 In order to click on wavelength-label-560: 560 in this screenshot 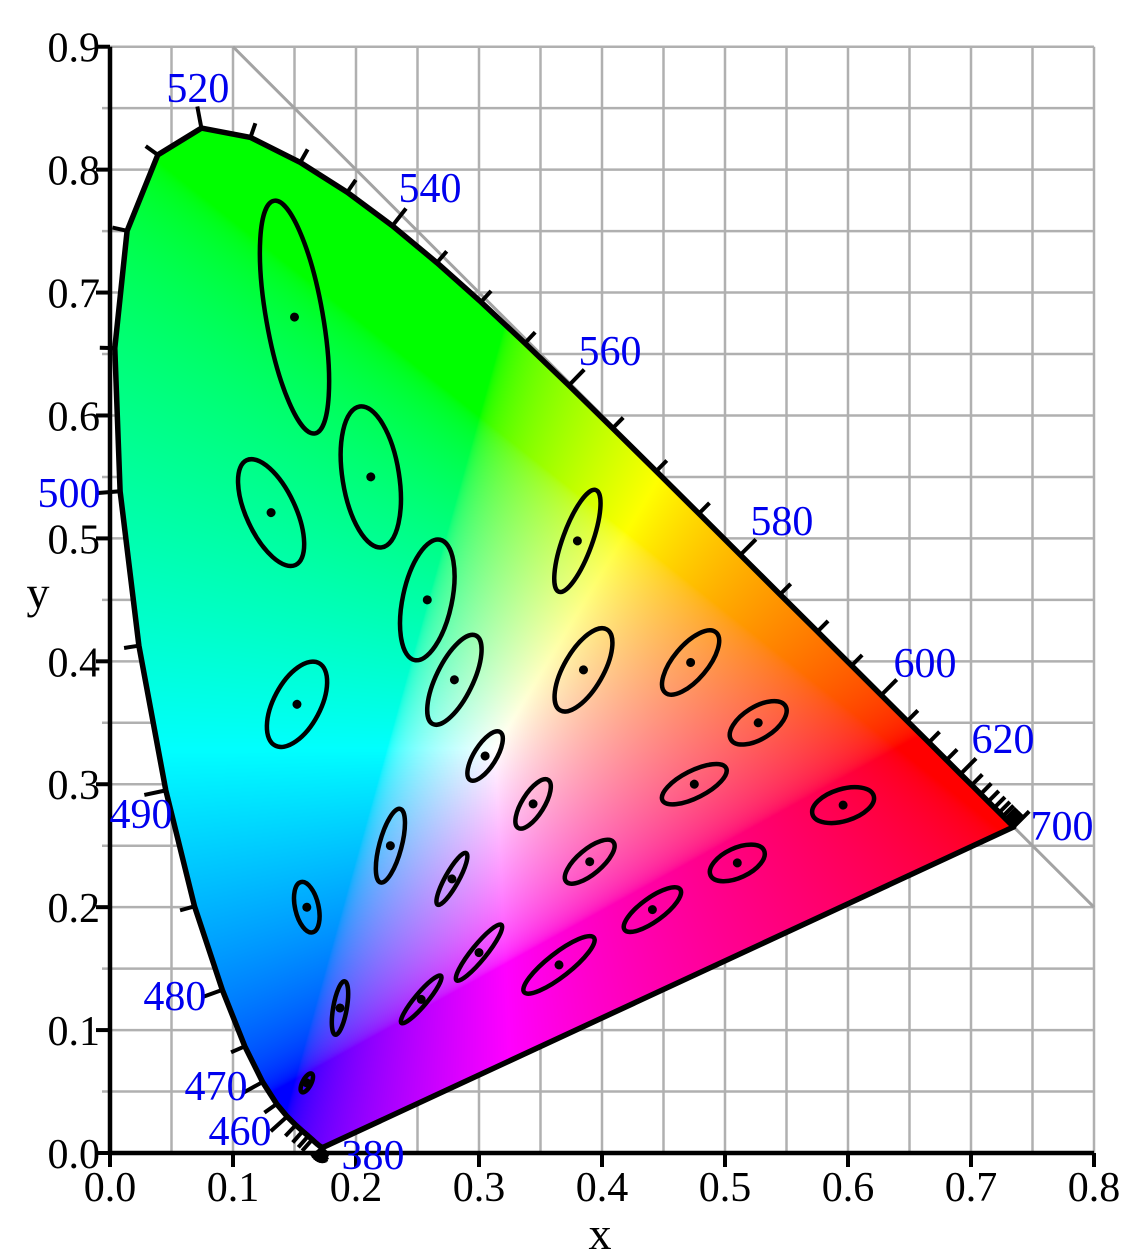, I will do `click(610, 352)`.